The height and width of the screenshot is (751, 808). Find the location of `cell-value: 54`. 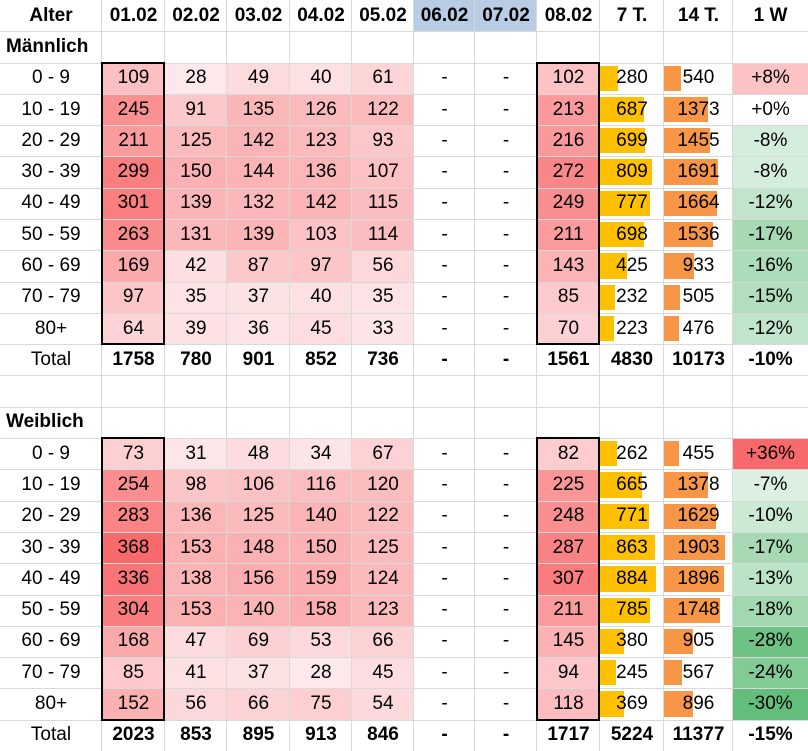

cell-value: 54 is located at coordinates (383, 704).